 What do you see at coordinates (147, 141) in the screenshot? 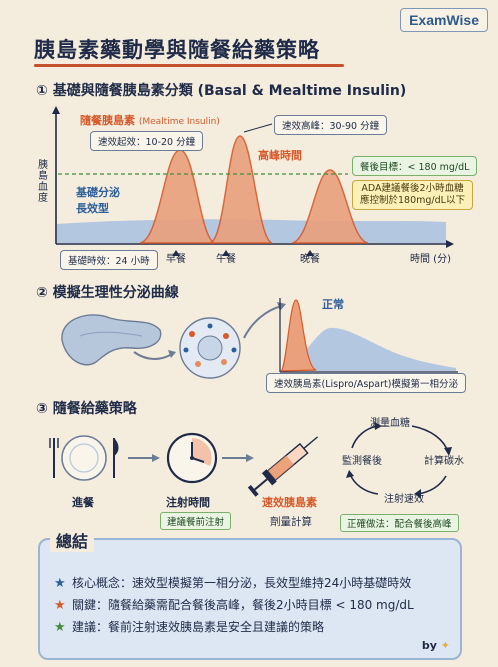
I see `onset-chip: 速效起效：10-20 分鐘` at bounding box center [147, 141].